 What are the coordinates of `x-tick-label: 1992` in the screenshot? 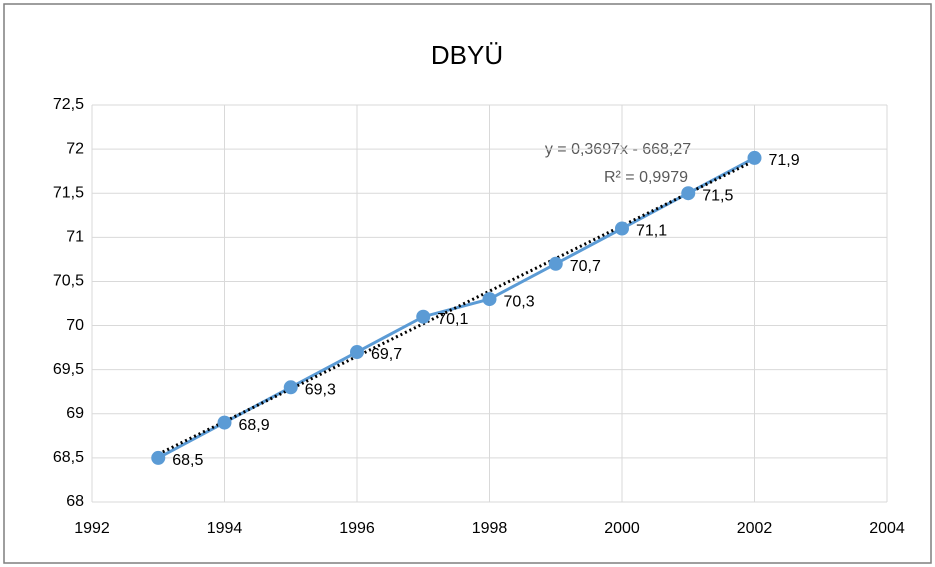 It's located at (92, 528).